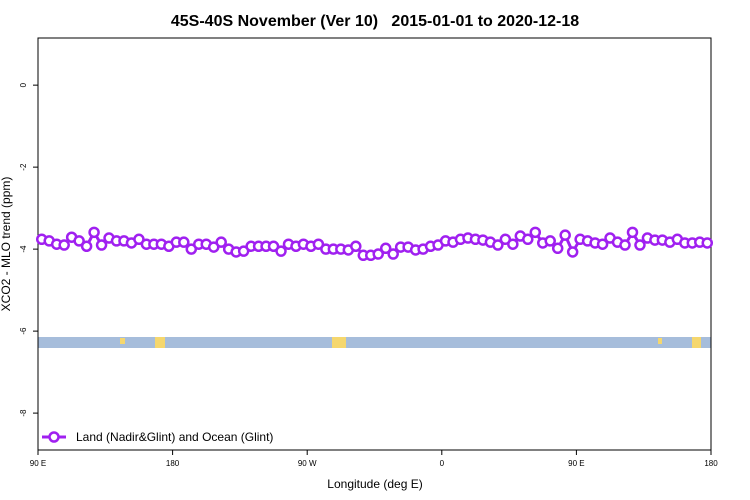 Image resolution: width=750 pixels, height=500 pixels. Describe the element at coordinates (23, 331) in the screenshot. I see `y-tick-label: -6` at that location.